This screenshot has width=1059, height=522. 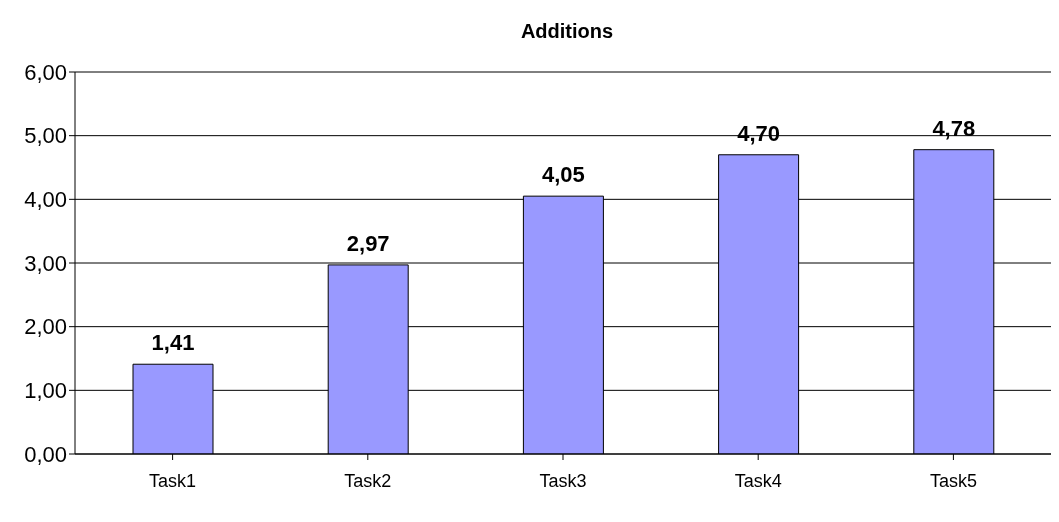 What do you see at coordinates (567, 31) in the screenshot?
I see `chart-title: Additions` at bounding box center [567, 31].